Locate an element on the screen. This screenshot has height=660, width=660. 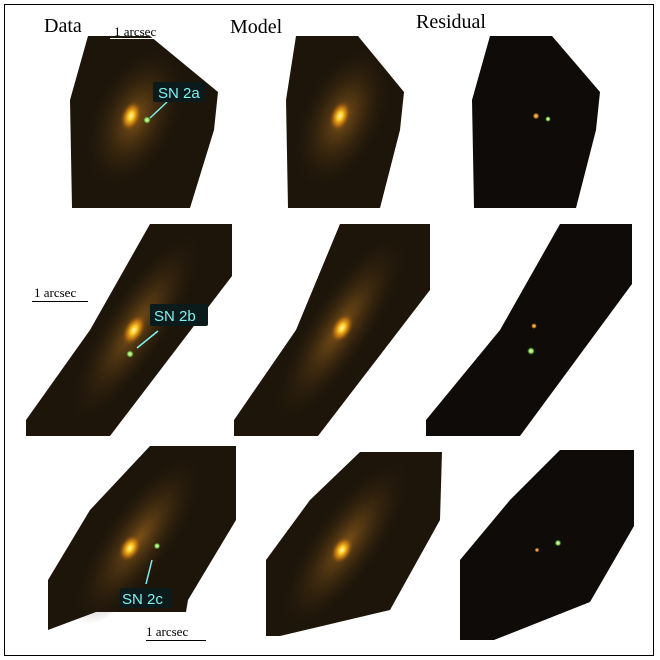
panel-row1-model is located at coordinates (345, 122).